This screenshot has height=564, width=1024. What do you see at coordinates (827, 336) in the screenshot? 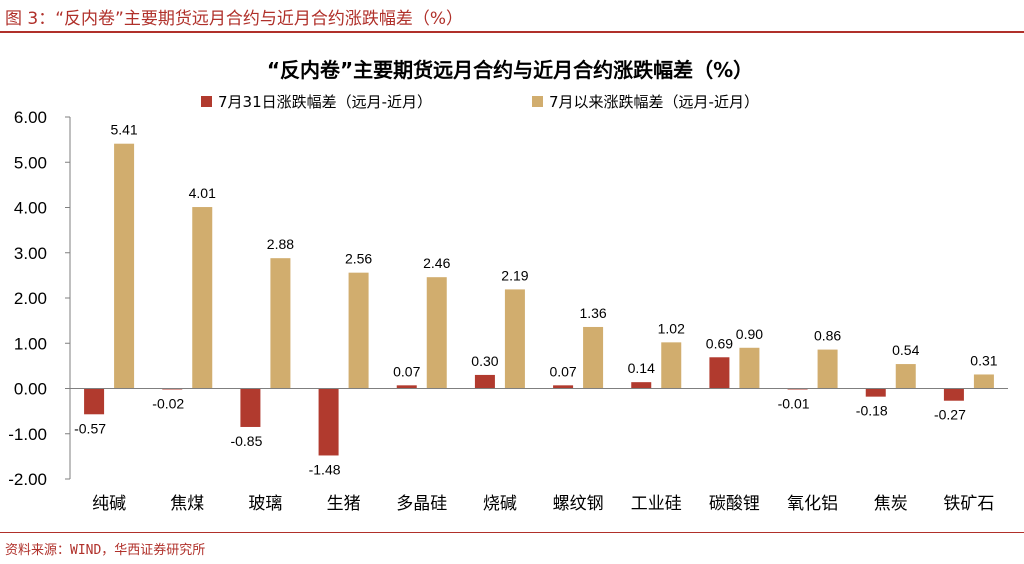
I see `data-label: 0.86` at bounding box center [827, 336].